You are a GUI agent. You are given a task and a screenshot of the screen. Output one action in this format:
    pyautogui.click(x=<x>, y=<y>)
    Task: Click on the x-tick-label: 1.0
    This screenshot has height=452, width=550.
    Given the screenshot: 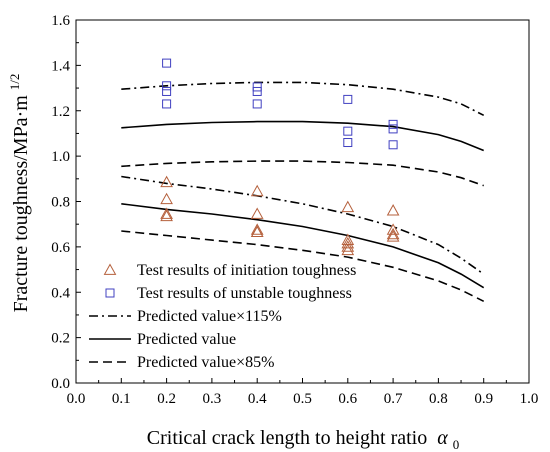 What is the action you would take?
    pyautogui.click(x=529, y=399)
    